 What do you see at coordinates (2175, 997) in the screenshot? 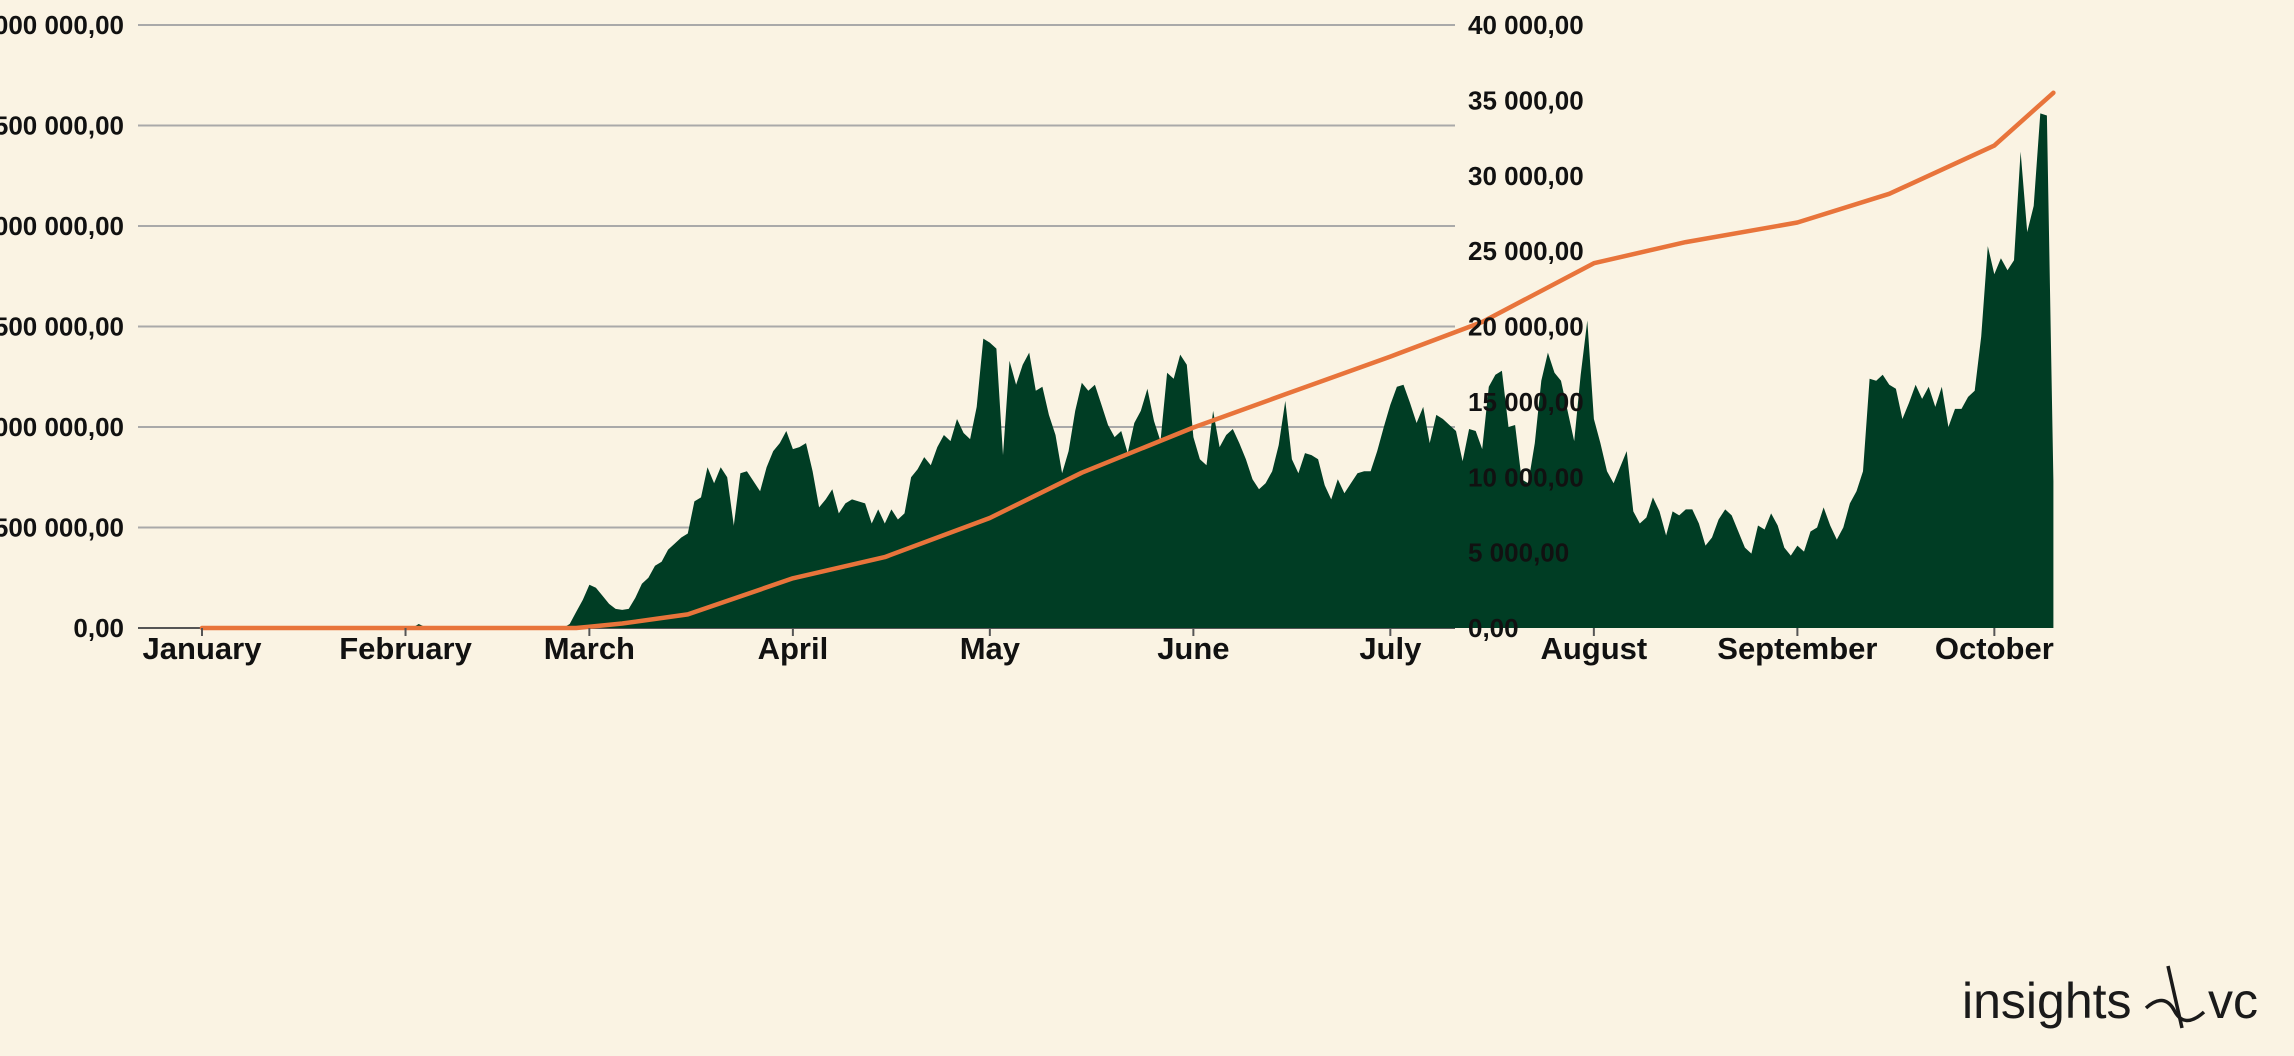
I see `logo-mark-icon` at bounding box center [2175, 997].